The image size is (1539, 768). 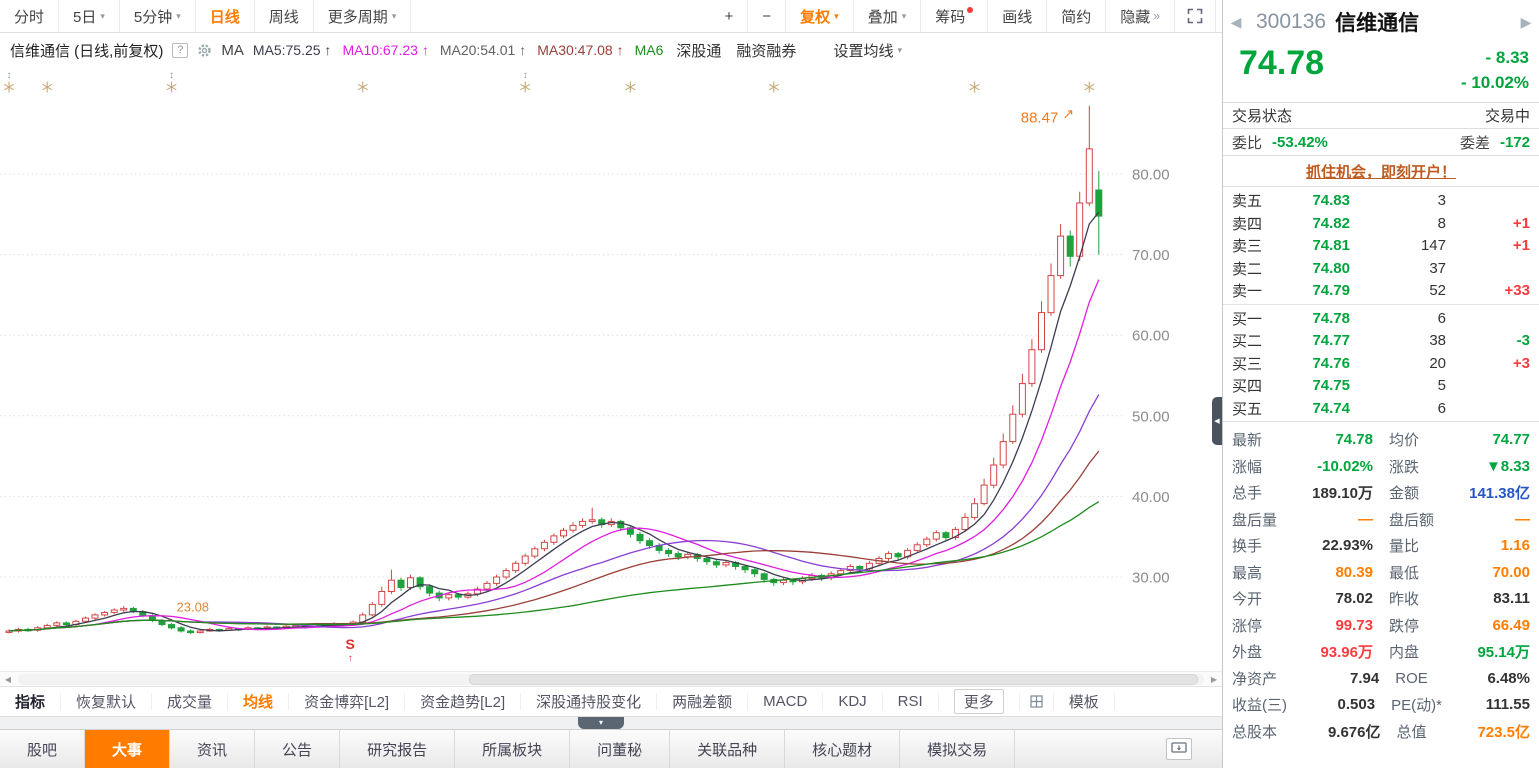 What do you see at coordinates (1380, 172) in the screenshot?
I see `open-account-link: 抓住机会，即刻开户！` at bounding box center [1380, 172].